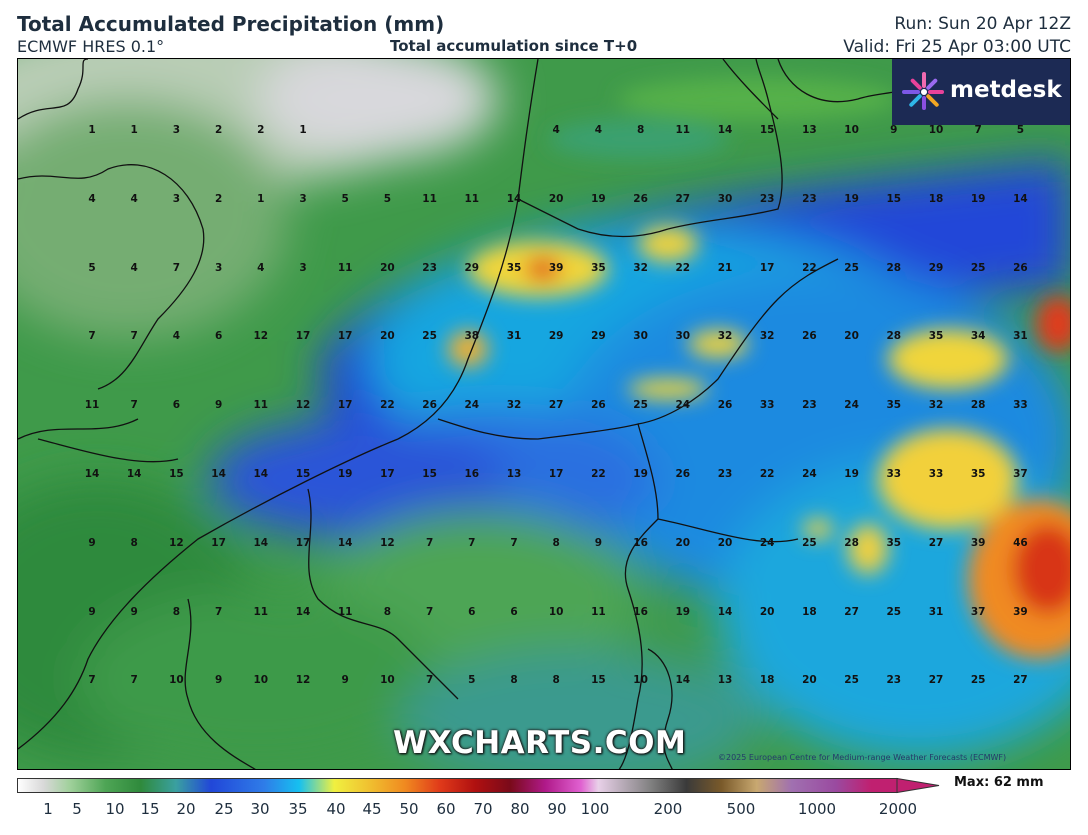  Describe the element at coordinates (598, 405) in the screenshot. I see `precip-value: 26` at that location.